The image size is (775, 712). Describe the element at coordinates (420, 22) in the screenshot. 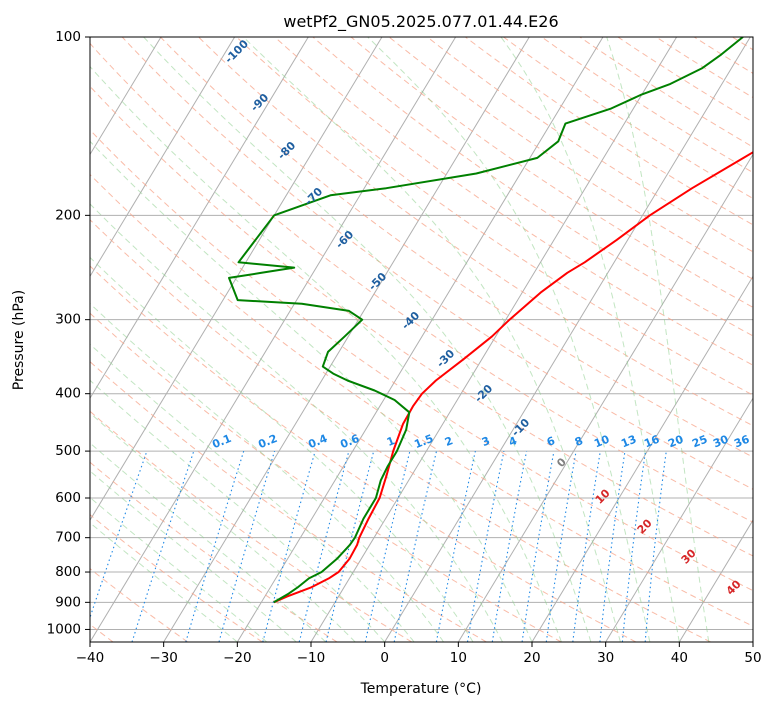

I see `chart-title: wetPf2_GN05.2025.077.01.44.E26` at that location.